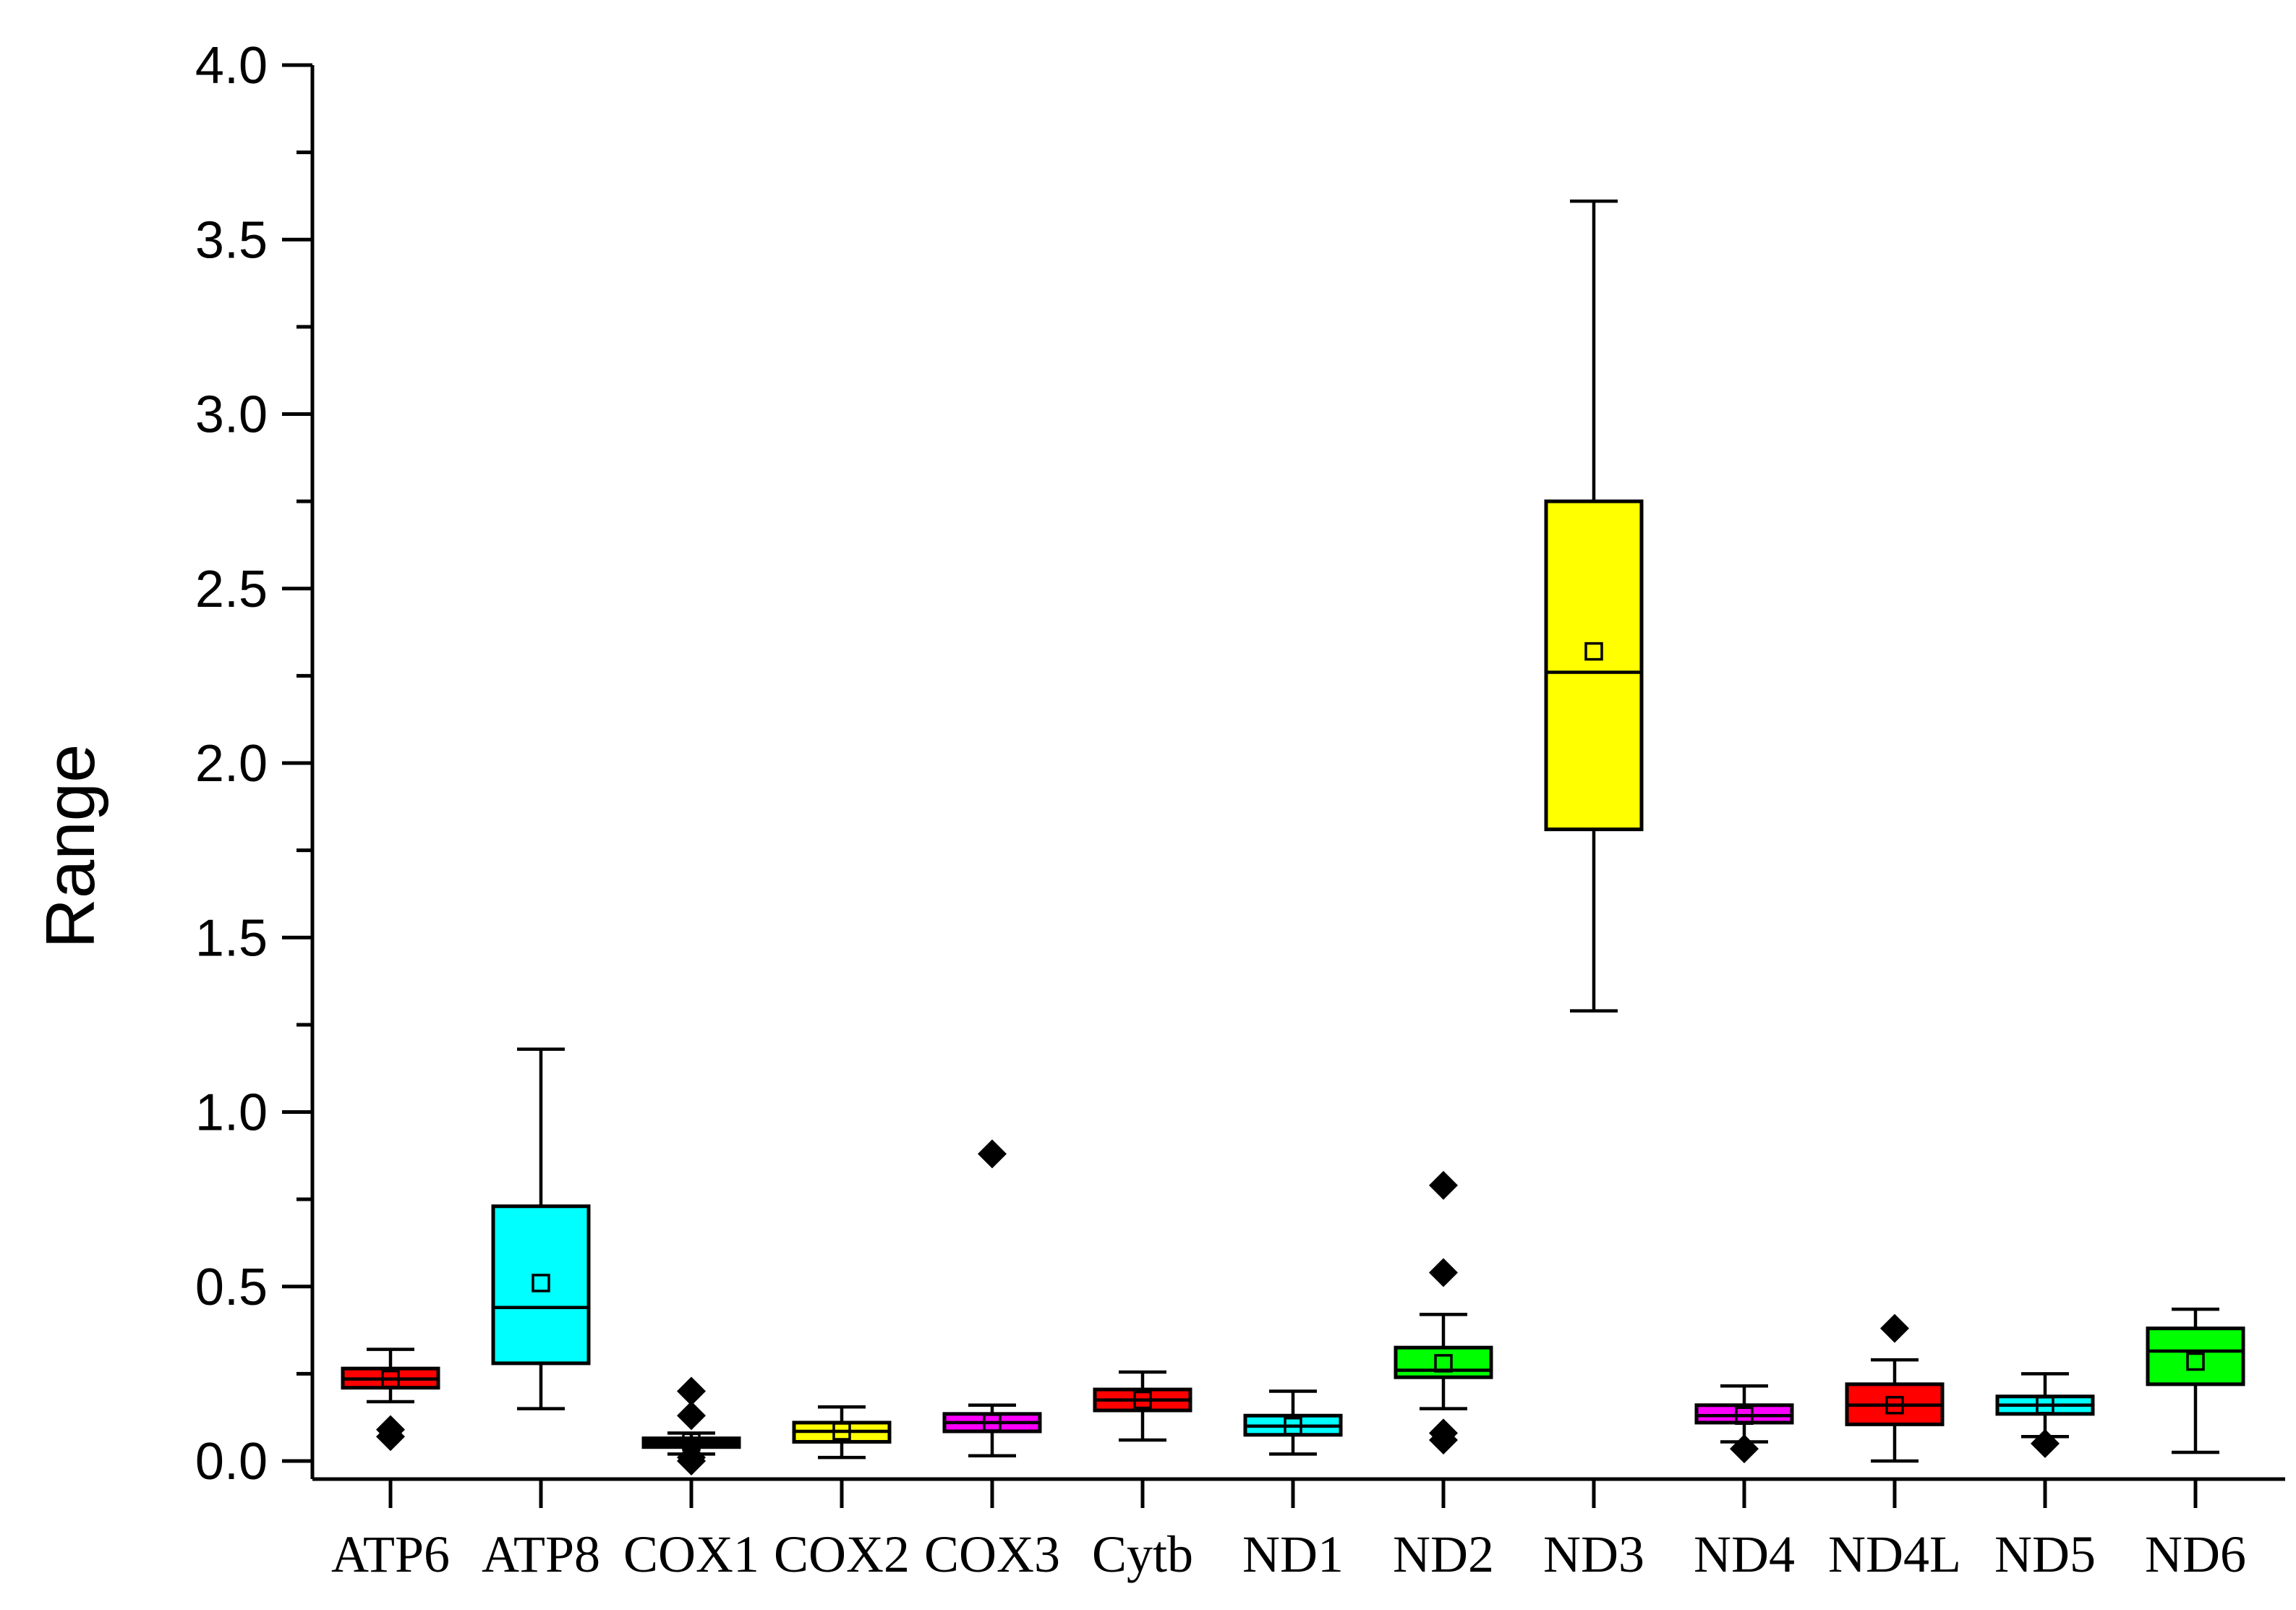 The width and height of the screenshot is (2296, 1610). What do you see at coordinates (992, 1554) in the screenshot?
I see `x-tick-label-cox3: COX3` at bounding box center [992, 1554].